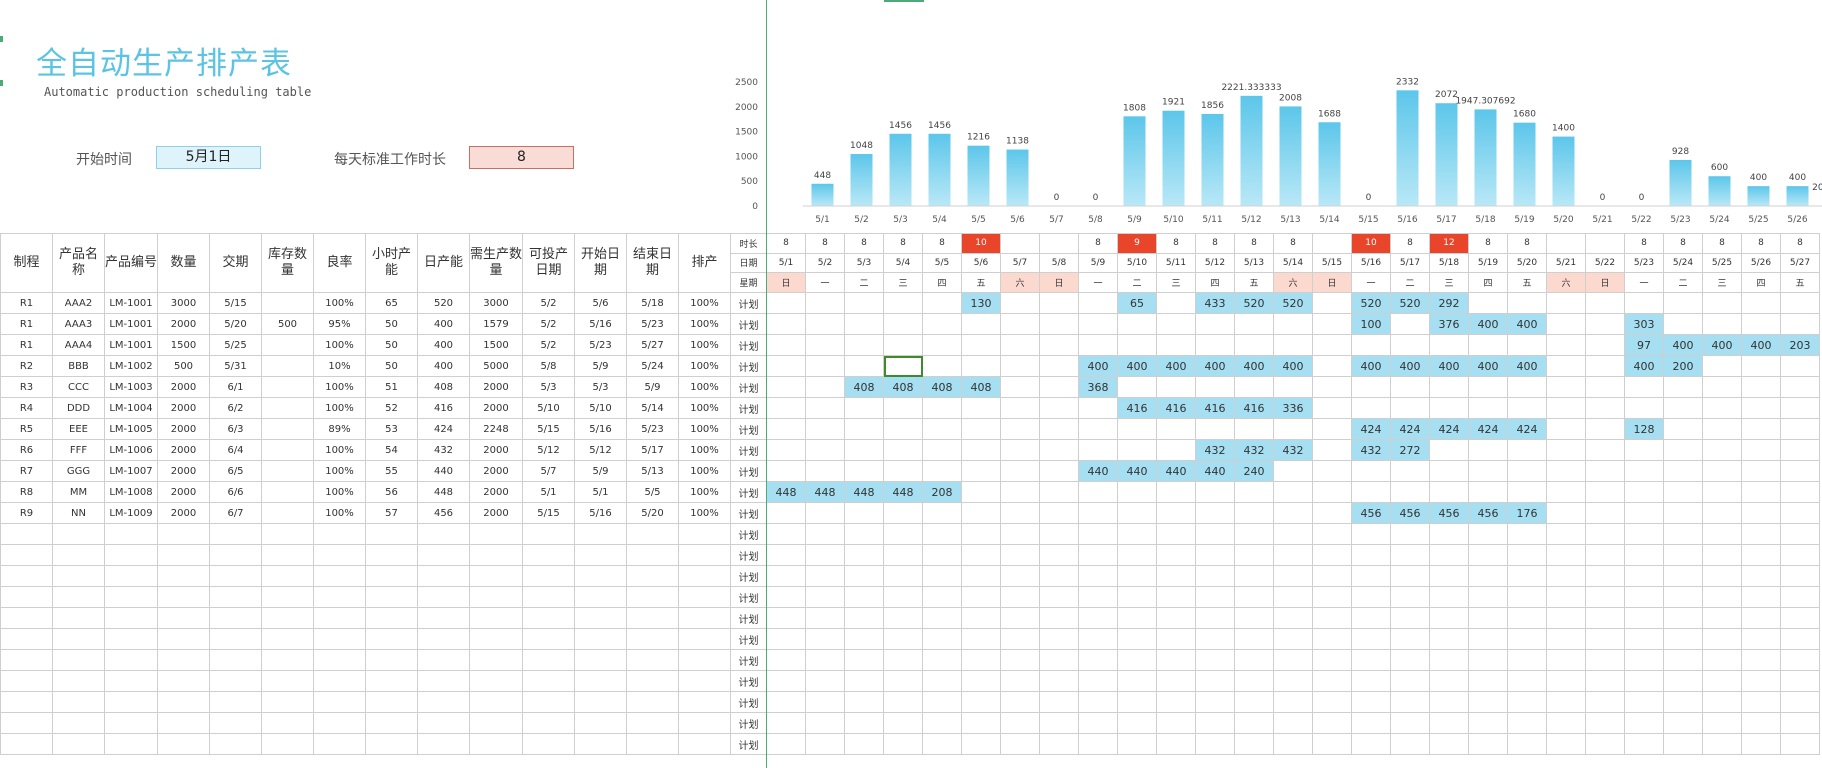  What do you see at coordinates (78, 366) in the screenshot?
I see `cell-name: BBB` at bounding box center [78, 366].